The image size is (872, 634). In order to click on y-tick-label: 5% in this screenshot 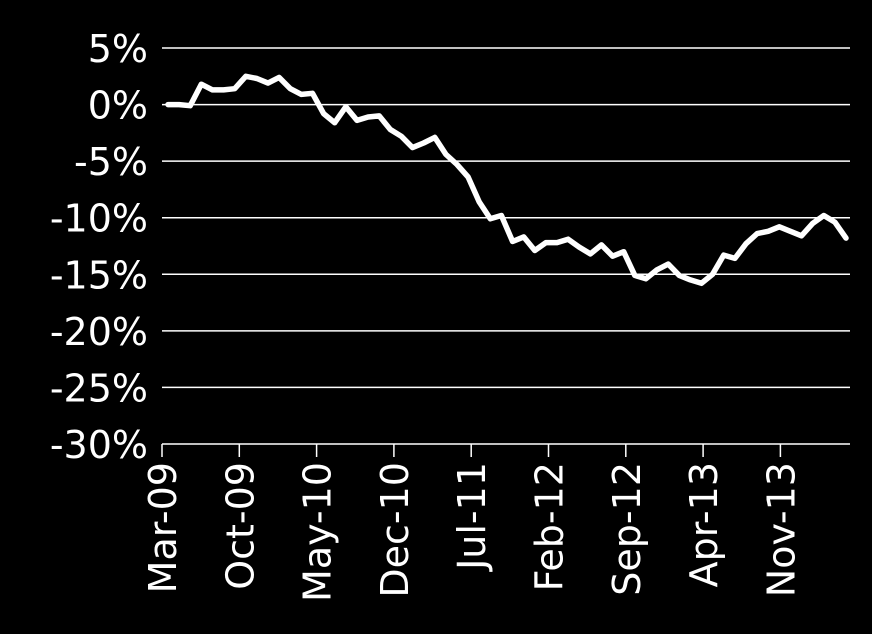, I will do `click(118, 49)`.